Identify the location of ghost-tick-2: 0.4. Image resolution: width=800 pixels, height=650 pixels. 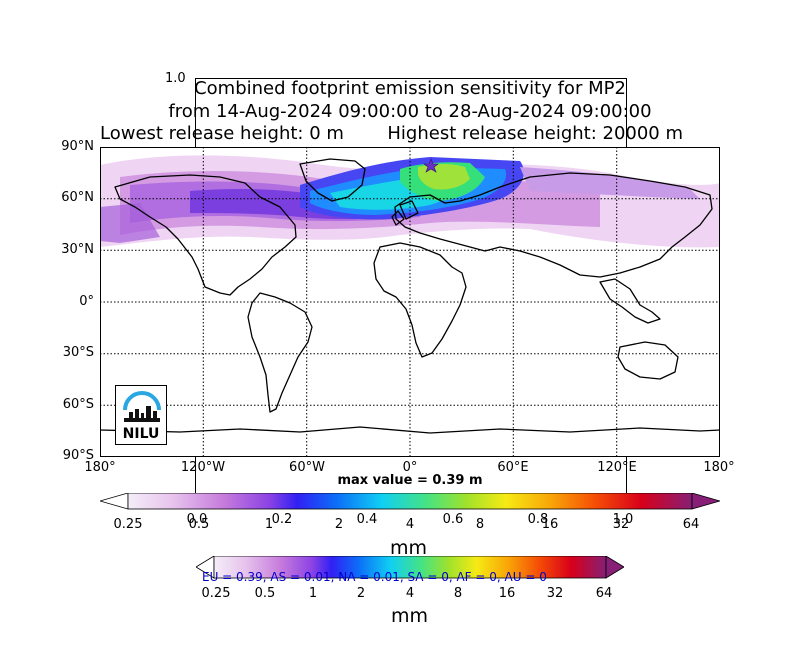
(367, 519).